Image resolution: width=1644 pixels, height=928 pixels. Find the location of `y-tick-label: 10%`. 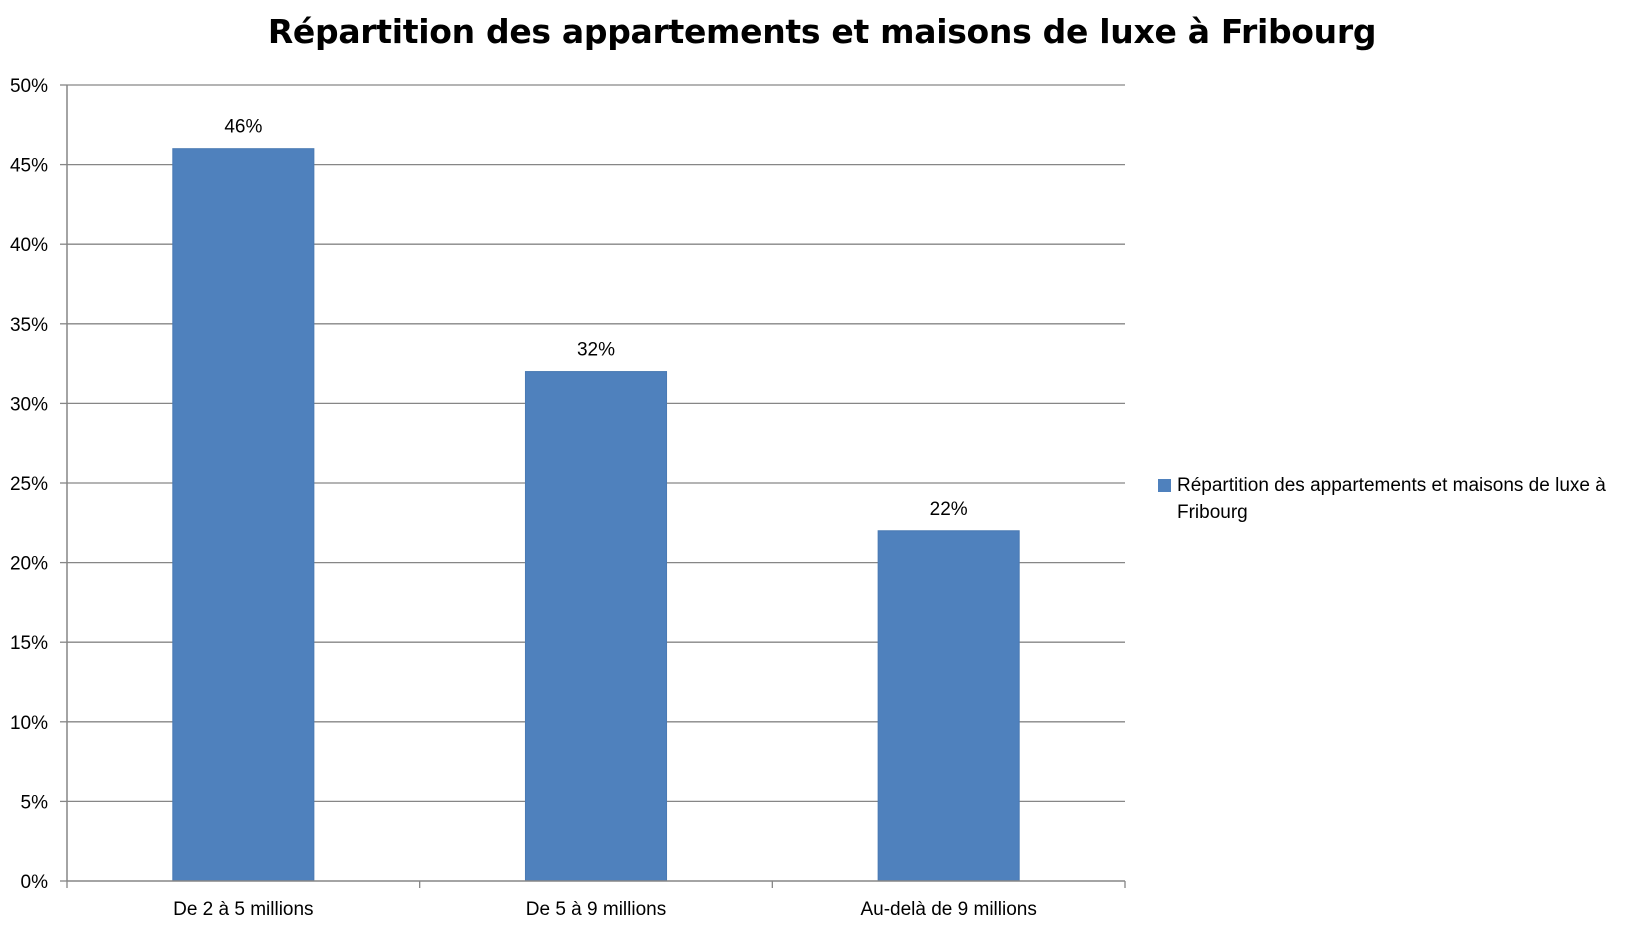

y-tick-label: 10% is located at coordinates (29, 723).